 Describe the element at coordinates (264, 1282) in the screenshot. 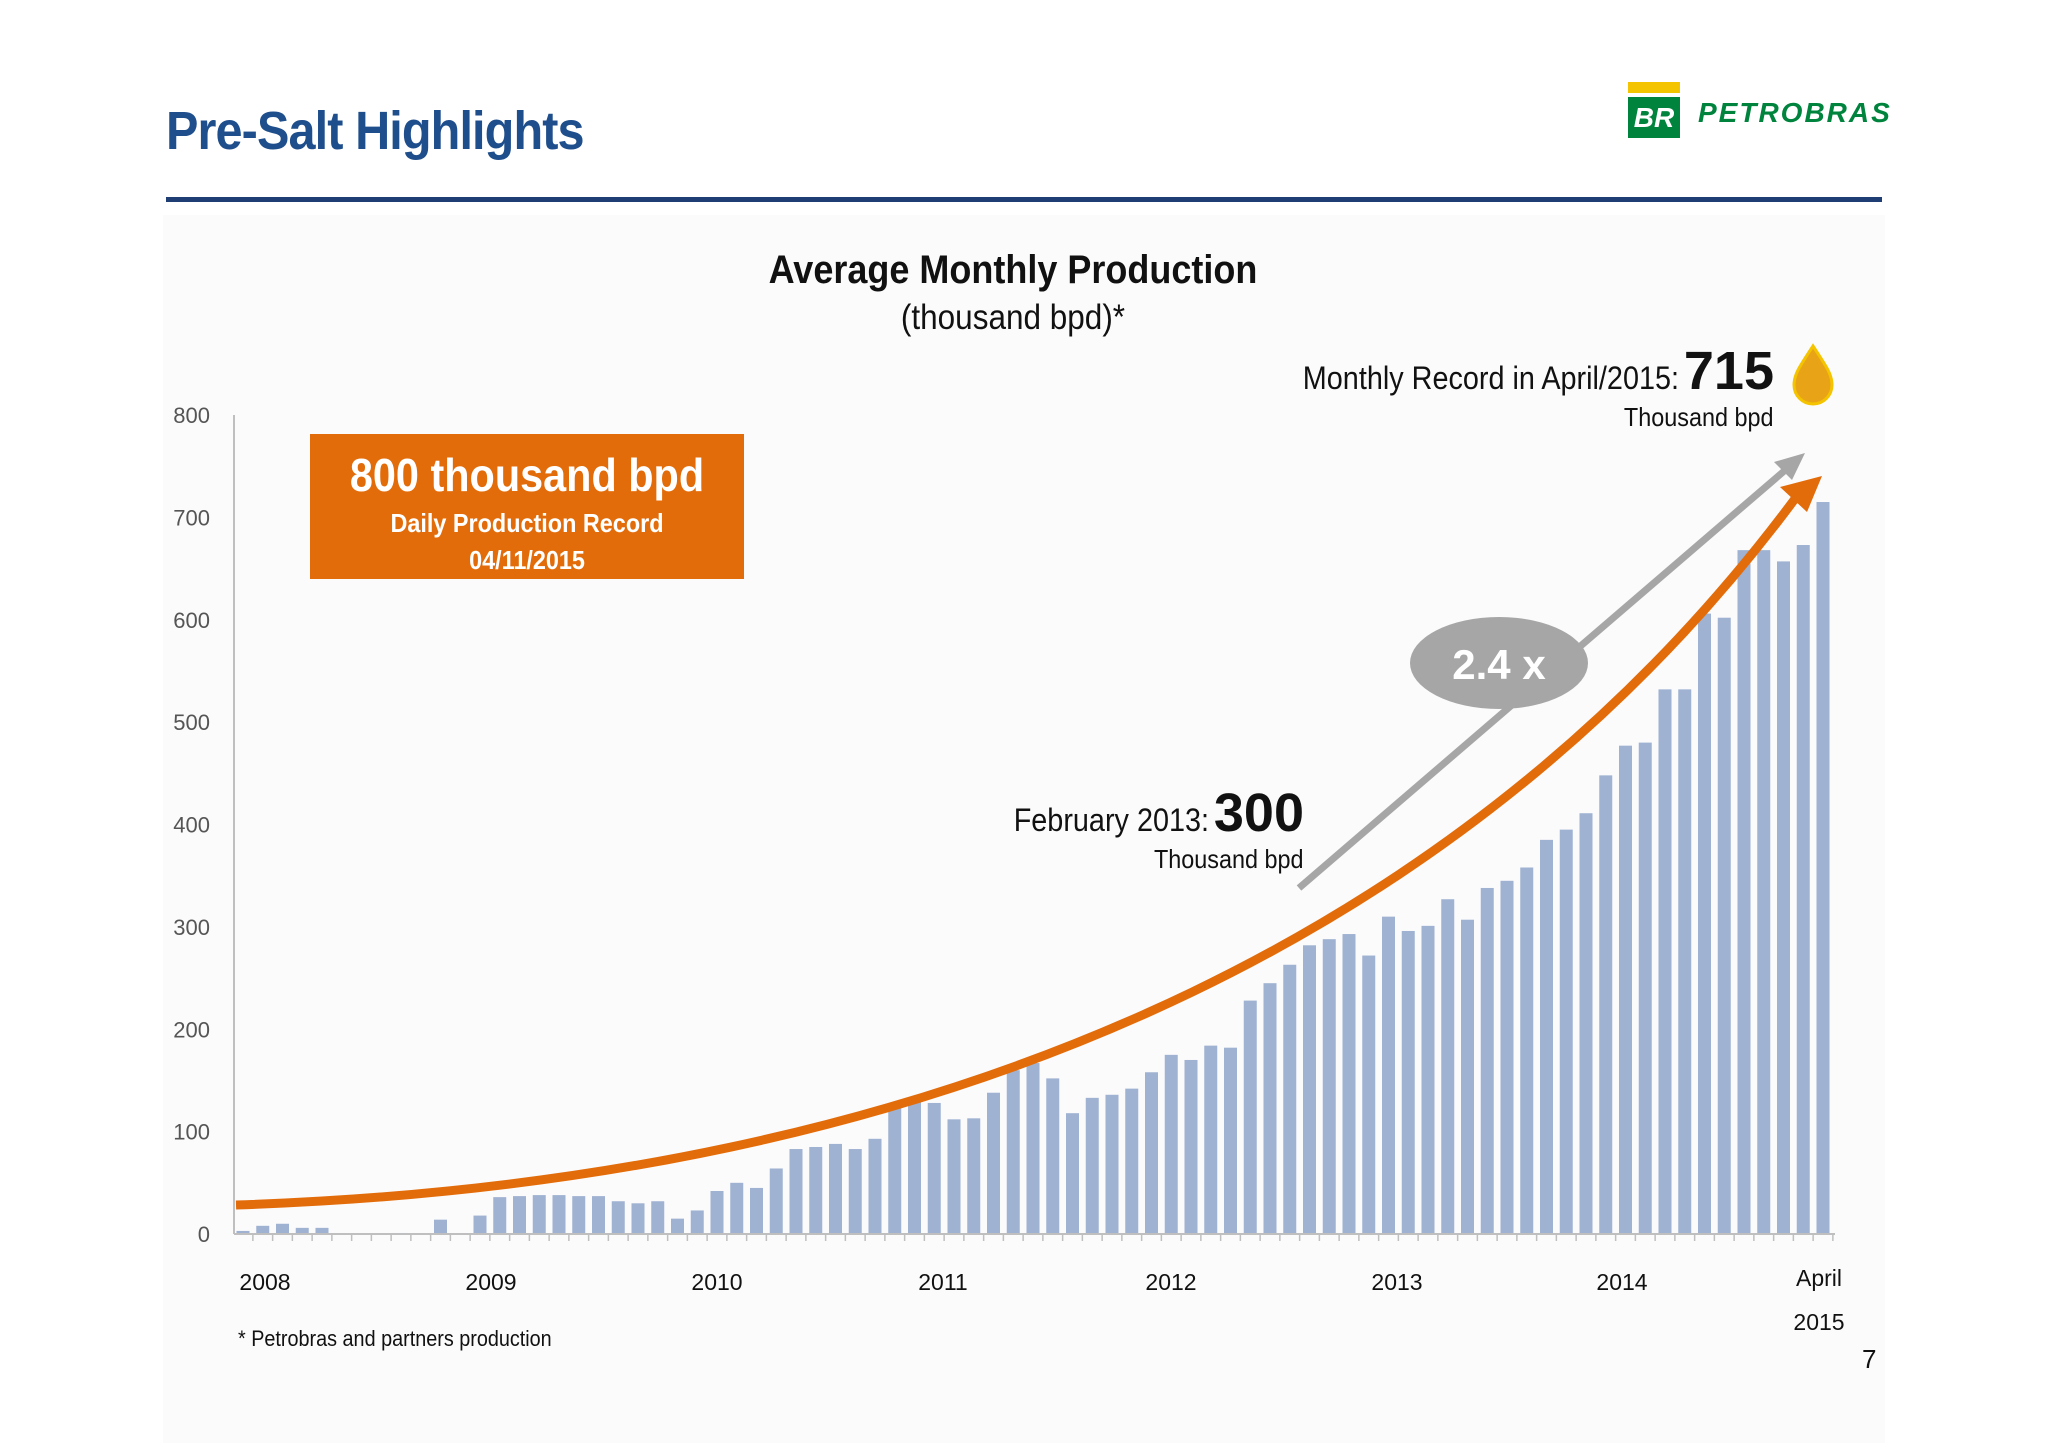

I see `x-tick-label: 2008` at that location.